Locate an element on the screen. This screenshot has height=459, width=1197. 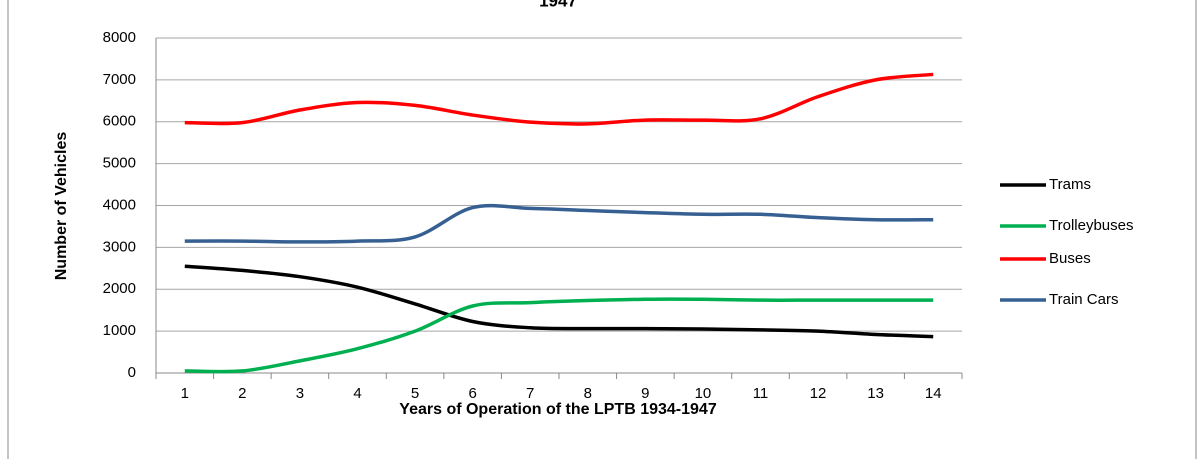
y-tick-label: 0 is located at coordinates (132, 372).